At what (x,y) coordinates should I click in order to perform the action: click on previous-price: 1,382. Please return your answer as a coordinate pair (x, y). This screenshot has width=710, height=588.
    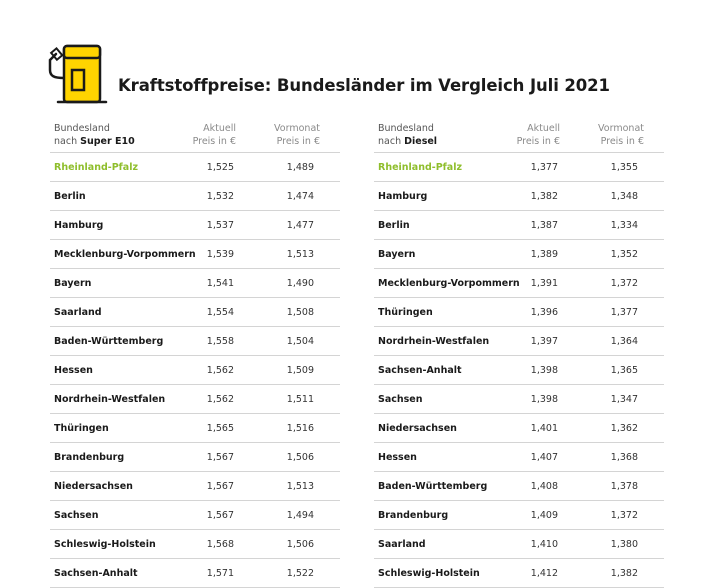
    Looking at the image, I should click on (624, 573).